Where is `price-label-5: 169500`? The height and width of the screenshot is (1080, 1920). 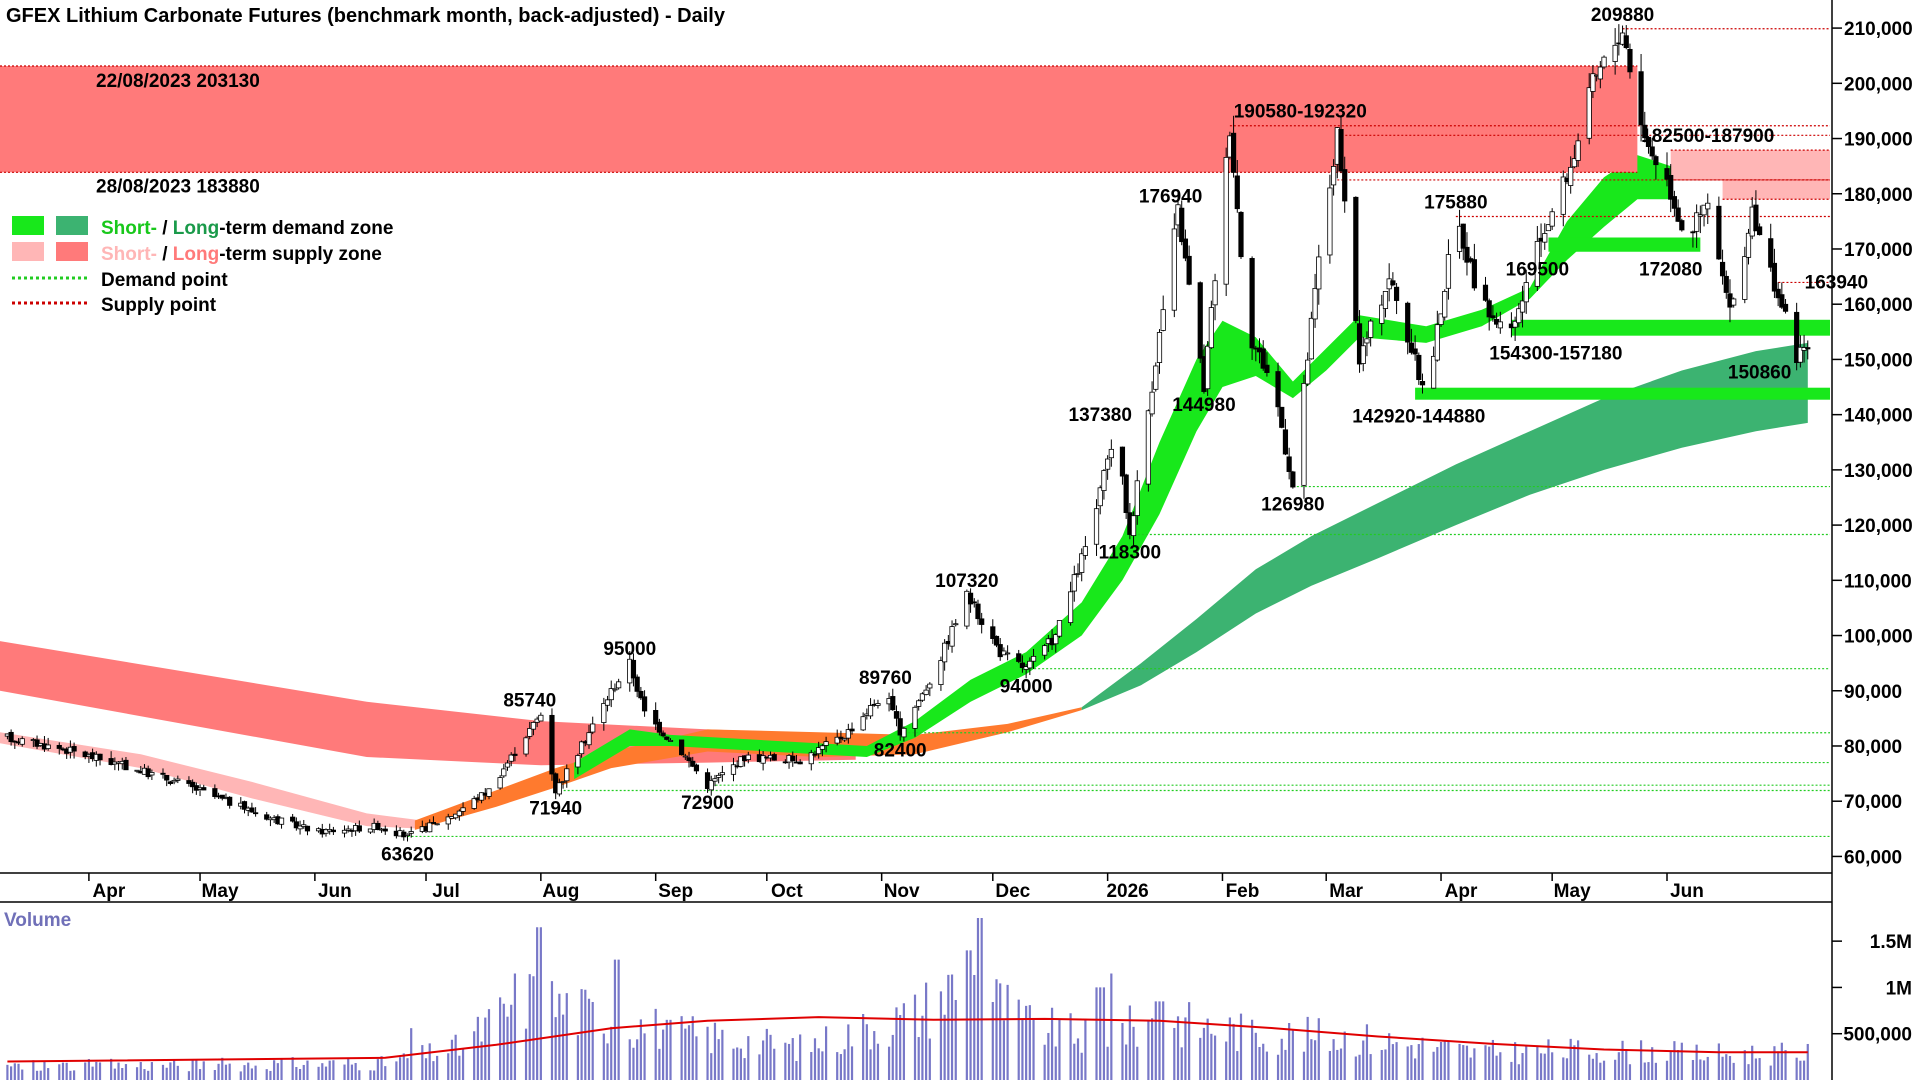
price-label-5: 169500 is located at coordinates (1537, 270).